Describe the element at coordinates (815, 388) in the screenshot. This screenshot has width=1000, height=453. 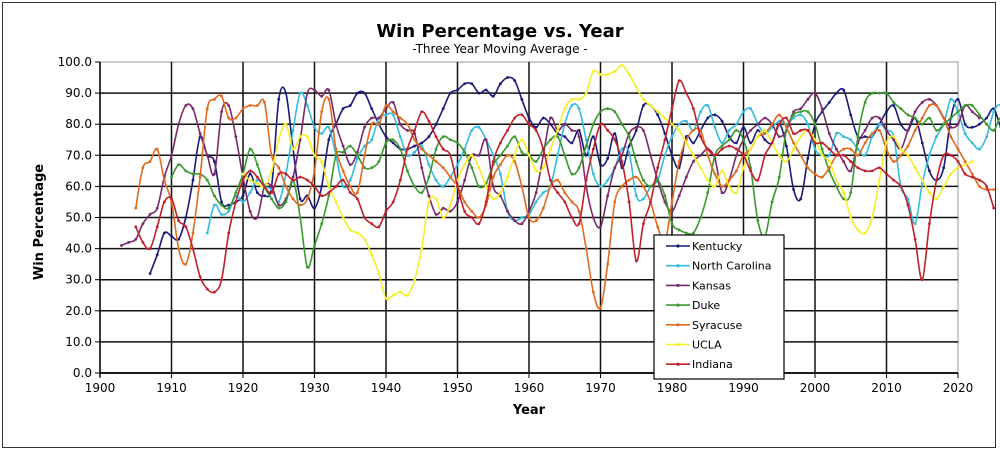
I see `x-tick-label: 2000` at that location.